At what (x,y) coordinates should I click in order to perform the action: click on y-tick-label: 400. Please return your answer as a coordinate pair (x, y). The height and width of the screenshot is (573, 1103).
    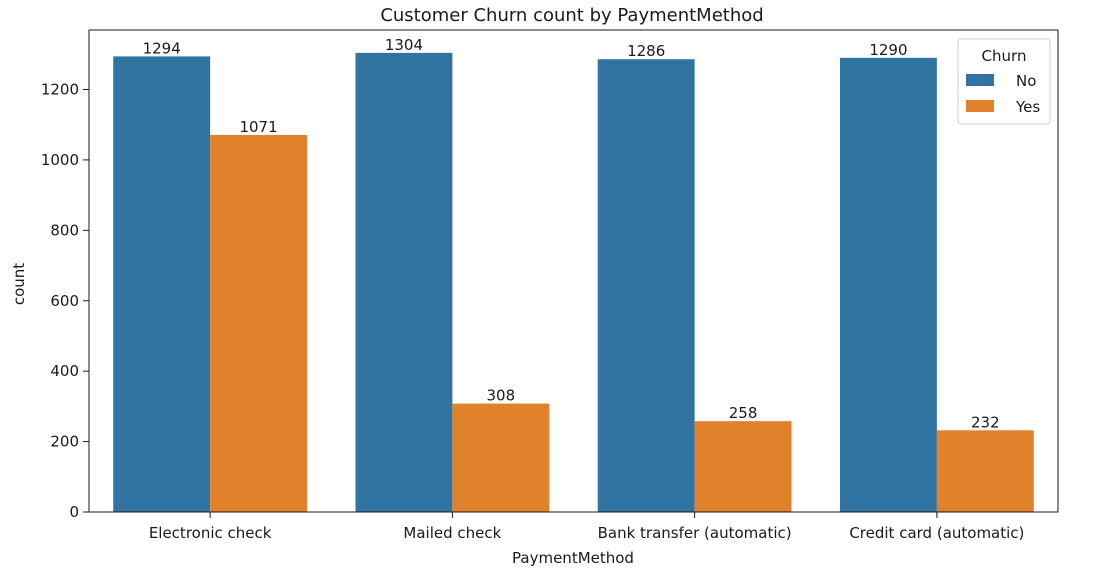
    Looking at the image, I should click on (64, 371).